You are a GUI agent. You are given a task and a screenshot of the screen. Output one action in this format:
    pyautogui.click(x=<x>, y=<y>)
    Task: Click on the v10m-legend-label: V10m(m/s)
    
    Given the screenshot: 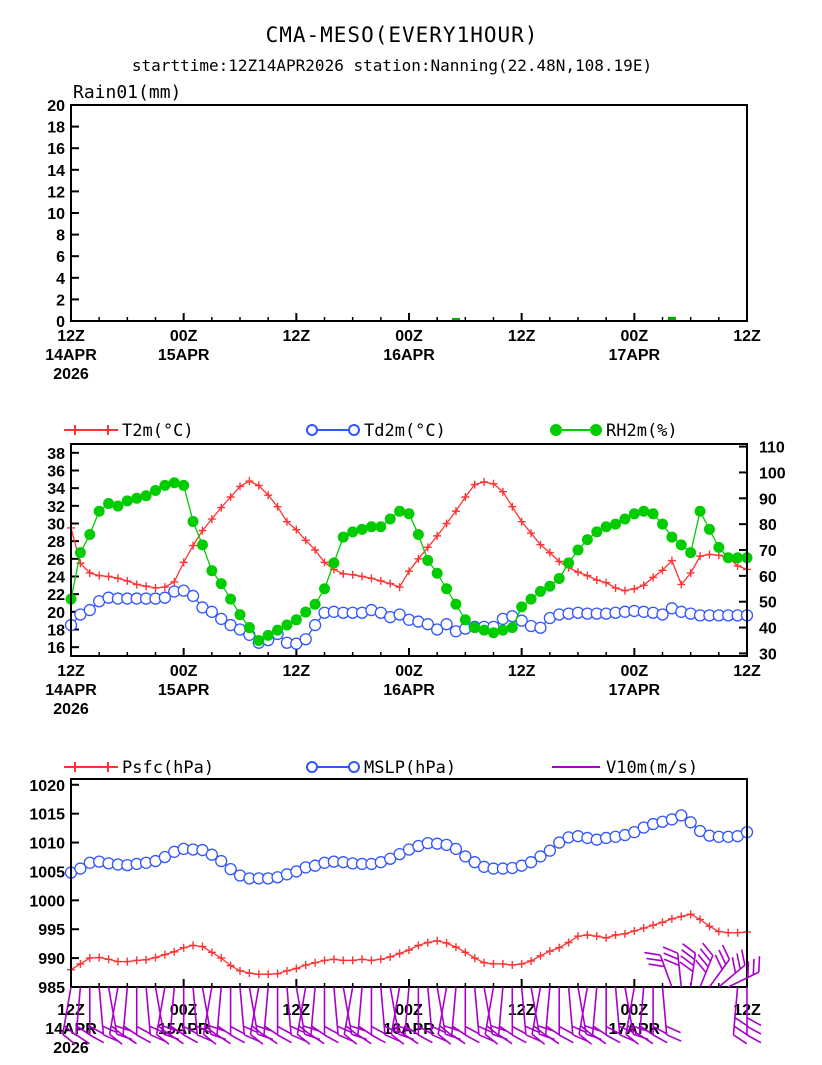 What is the action you would take?
    pyautogui.click(x=652, y=768)
    